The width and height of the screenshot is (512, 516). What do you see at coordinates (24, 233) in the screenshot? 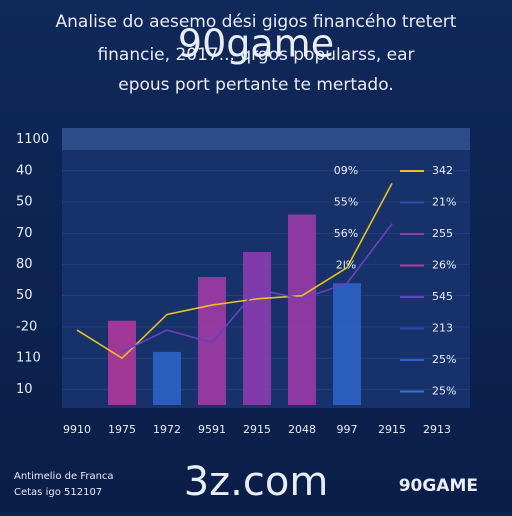
I see `y-tick-label: 70` at bounding box center [24, 233].